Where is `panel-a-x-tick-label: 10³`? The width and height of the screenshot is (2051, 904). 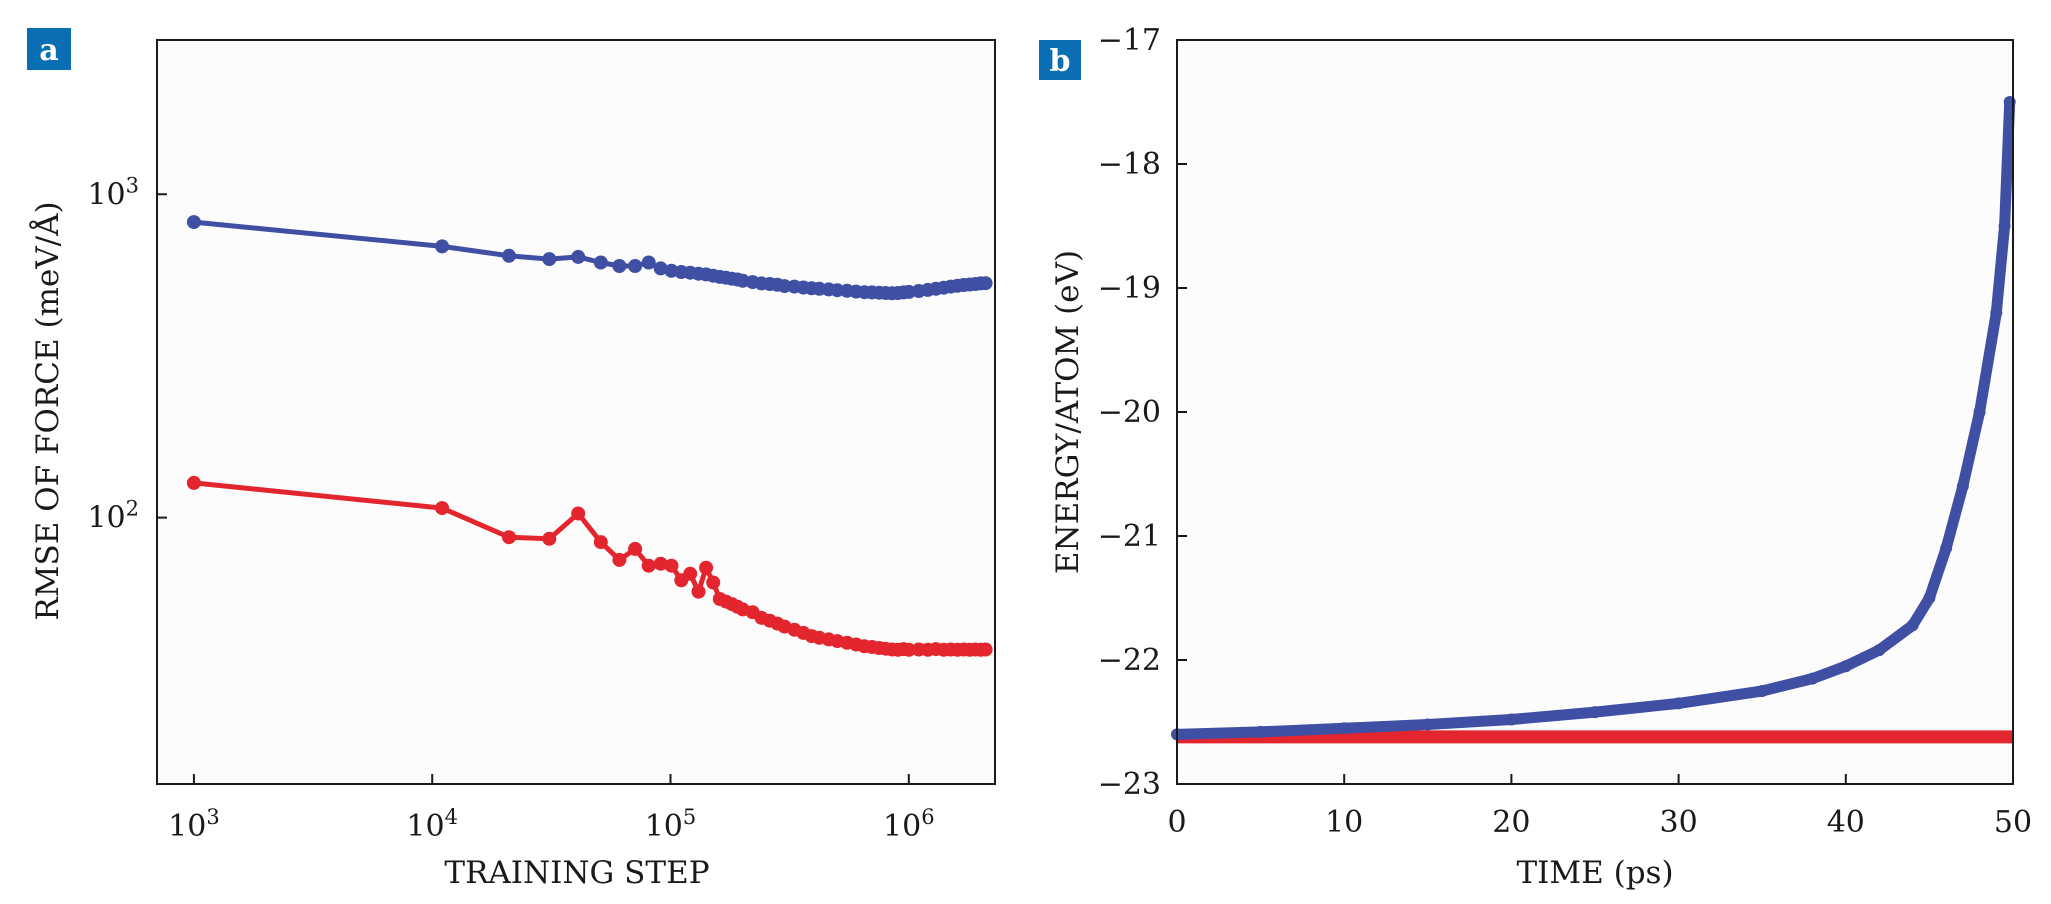
panel-a-x-tick-label: 10³ is located at coordinates (194, 824).